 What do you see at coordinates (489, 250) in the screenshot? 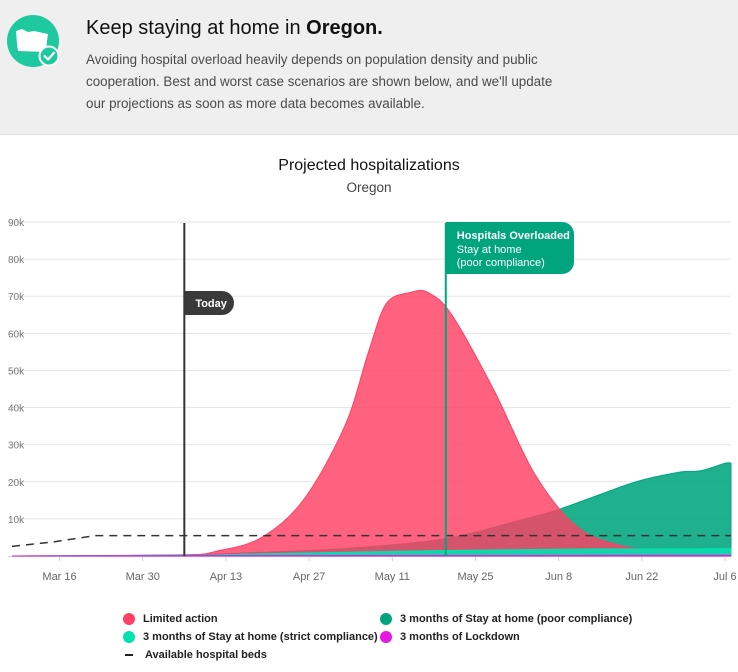
I see `overloaded-marker-subtitle: Stay at home` at bounding box center [489, 250].